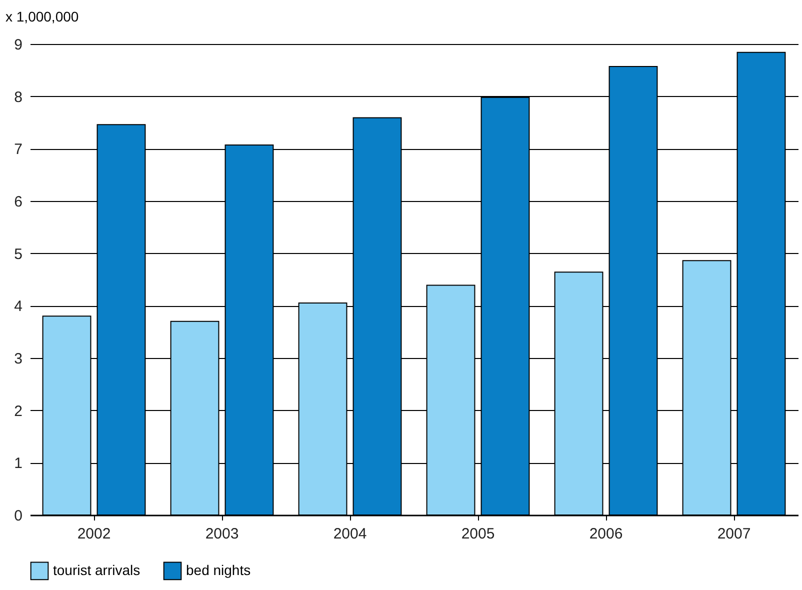 The width and height of the screenshot is (802, 590). Describe the element at coordinates (94, 534) in the screenshot. I see `x-tick-label: 2002` at that location.